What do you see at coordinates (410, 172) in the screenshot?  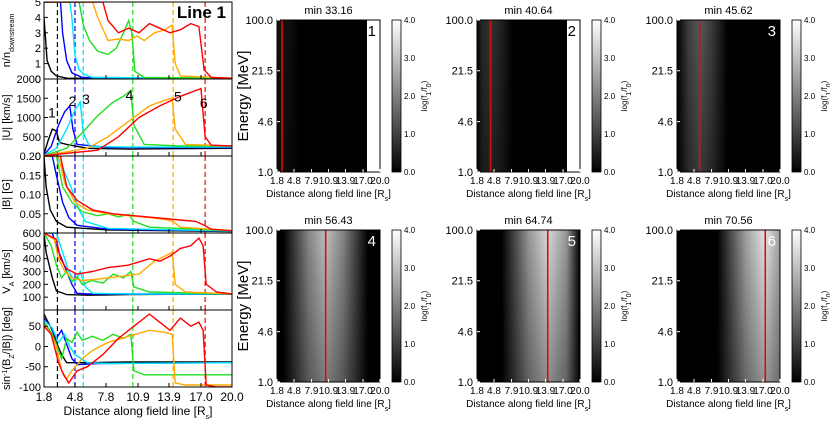 I see `colorbar-tick-label: 0.0` at bounding box center [410, 172].